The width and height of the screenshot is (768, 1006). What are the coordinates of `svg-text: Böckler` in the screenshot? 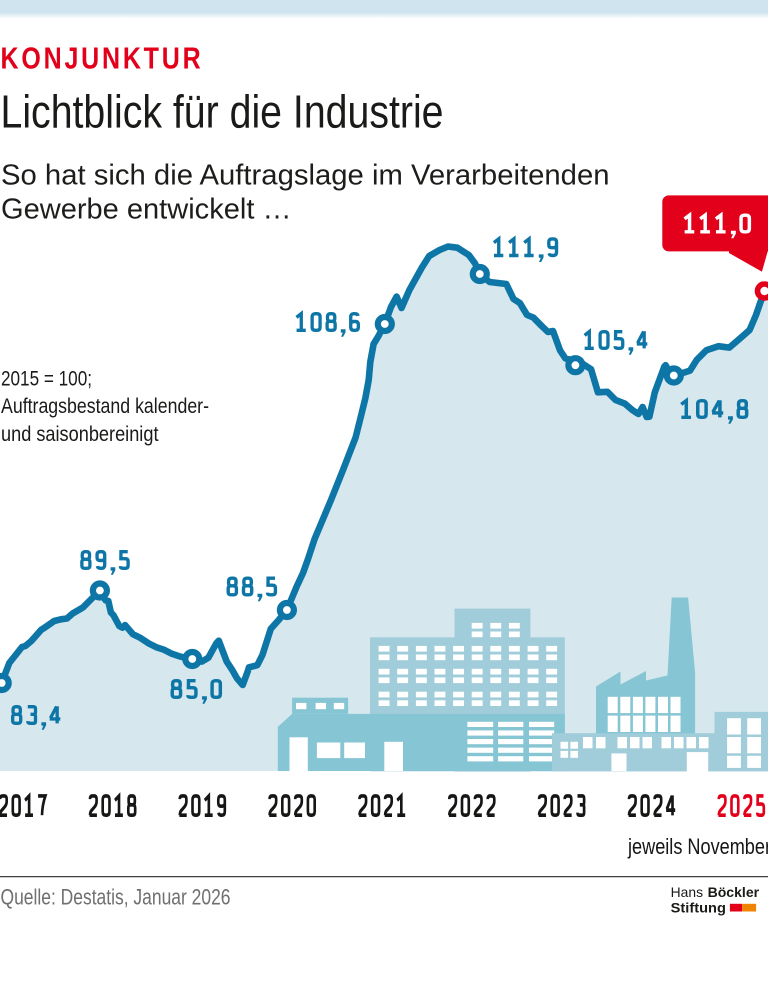 It's located at (734, 892).